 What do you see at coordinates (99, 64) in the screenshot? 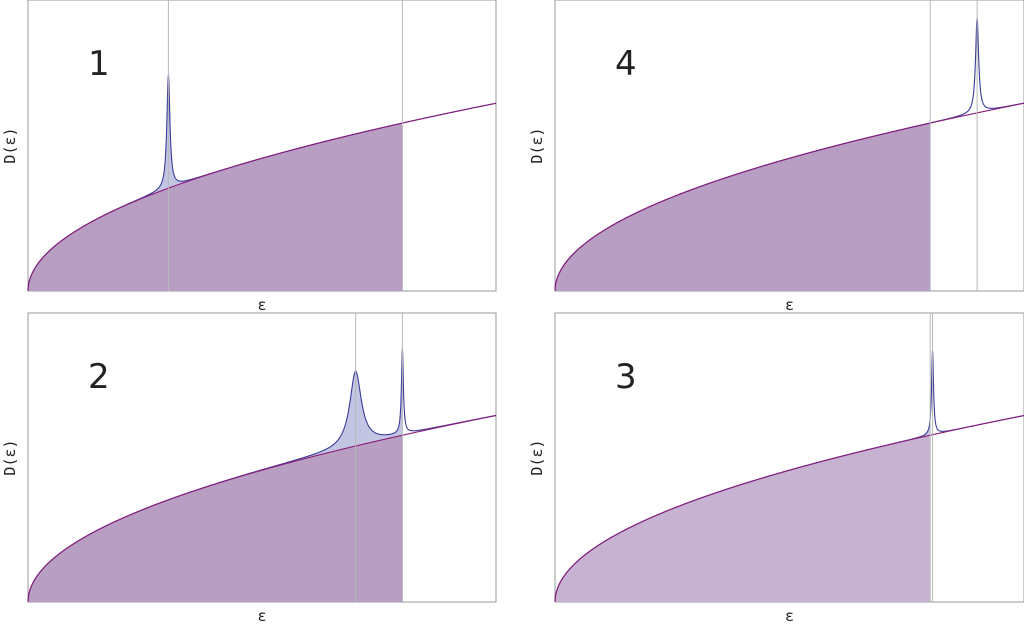
I see `panel-number: 1` at bounding box center [99, 64].